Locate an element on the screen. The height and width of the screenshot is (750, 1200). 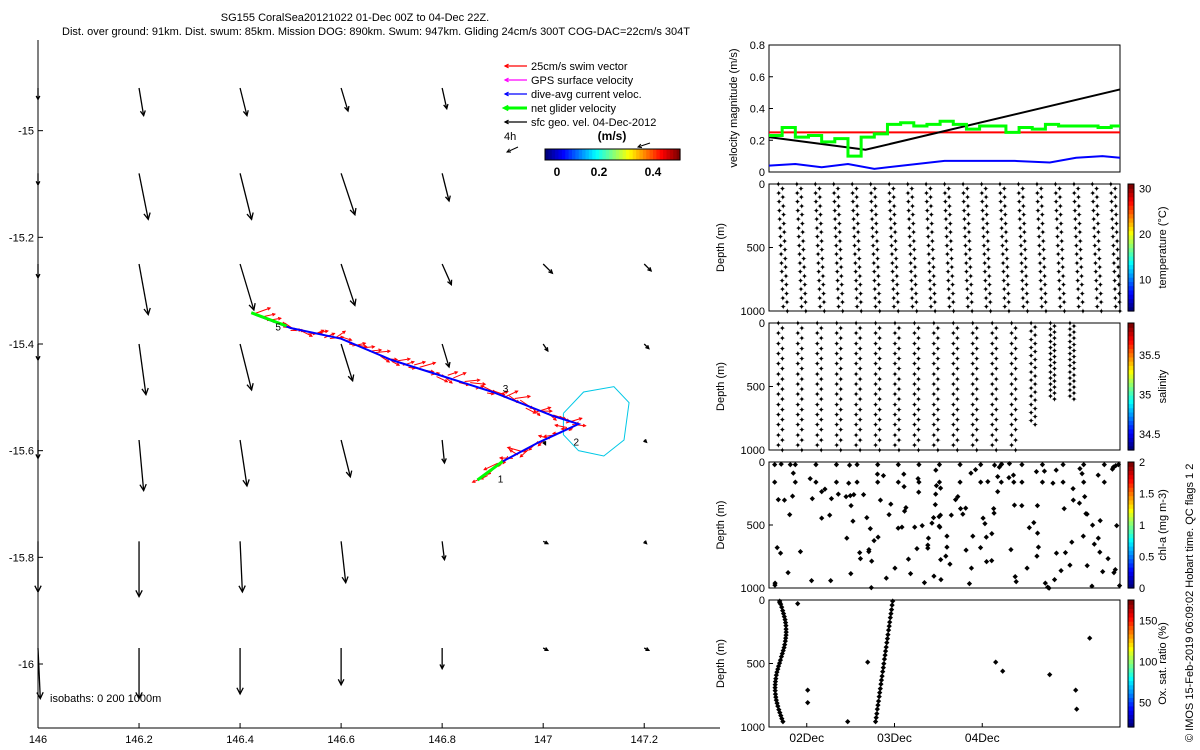
waypoint-label: 1 is located at coordinates (501, 480).